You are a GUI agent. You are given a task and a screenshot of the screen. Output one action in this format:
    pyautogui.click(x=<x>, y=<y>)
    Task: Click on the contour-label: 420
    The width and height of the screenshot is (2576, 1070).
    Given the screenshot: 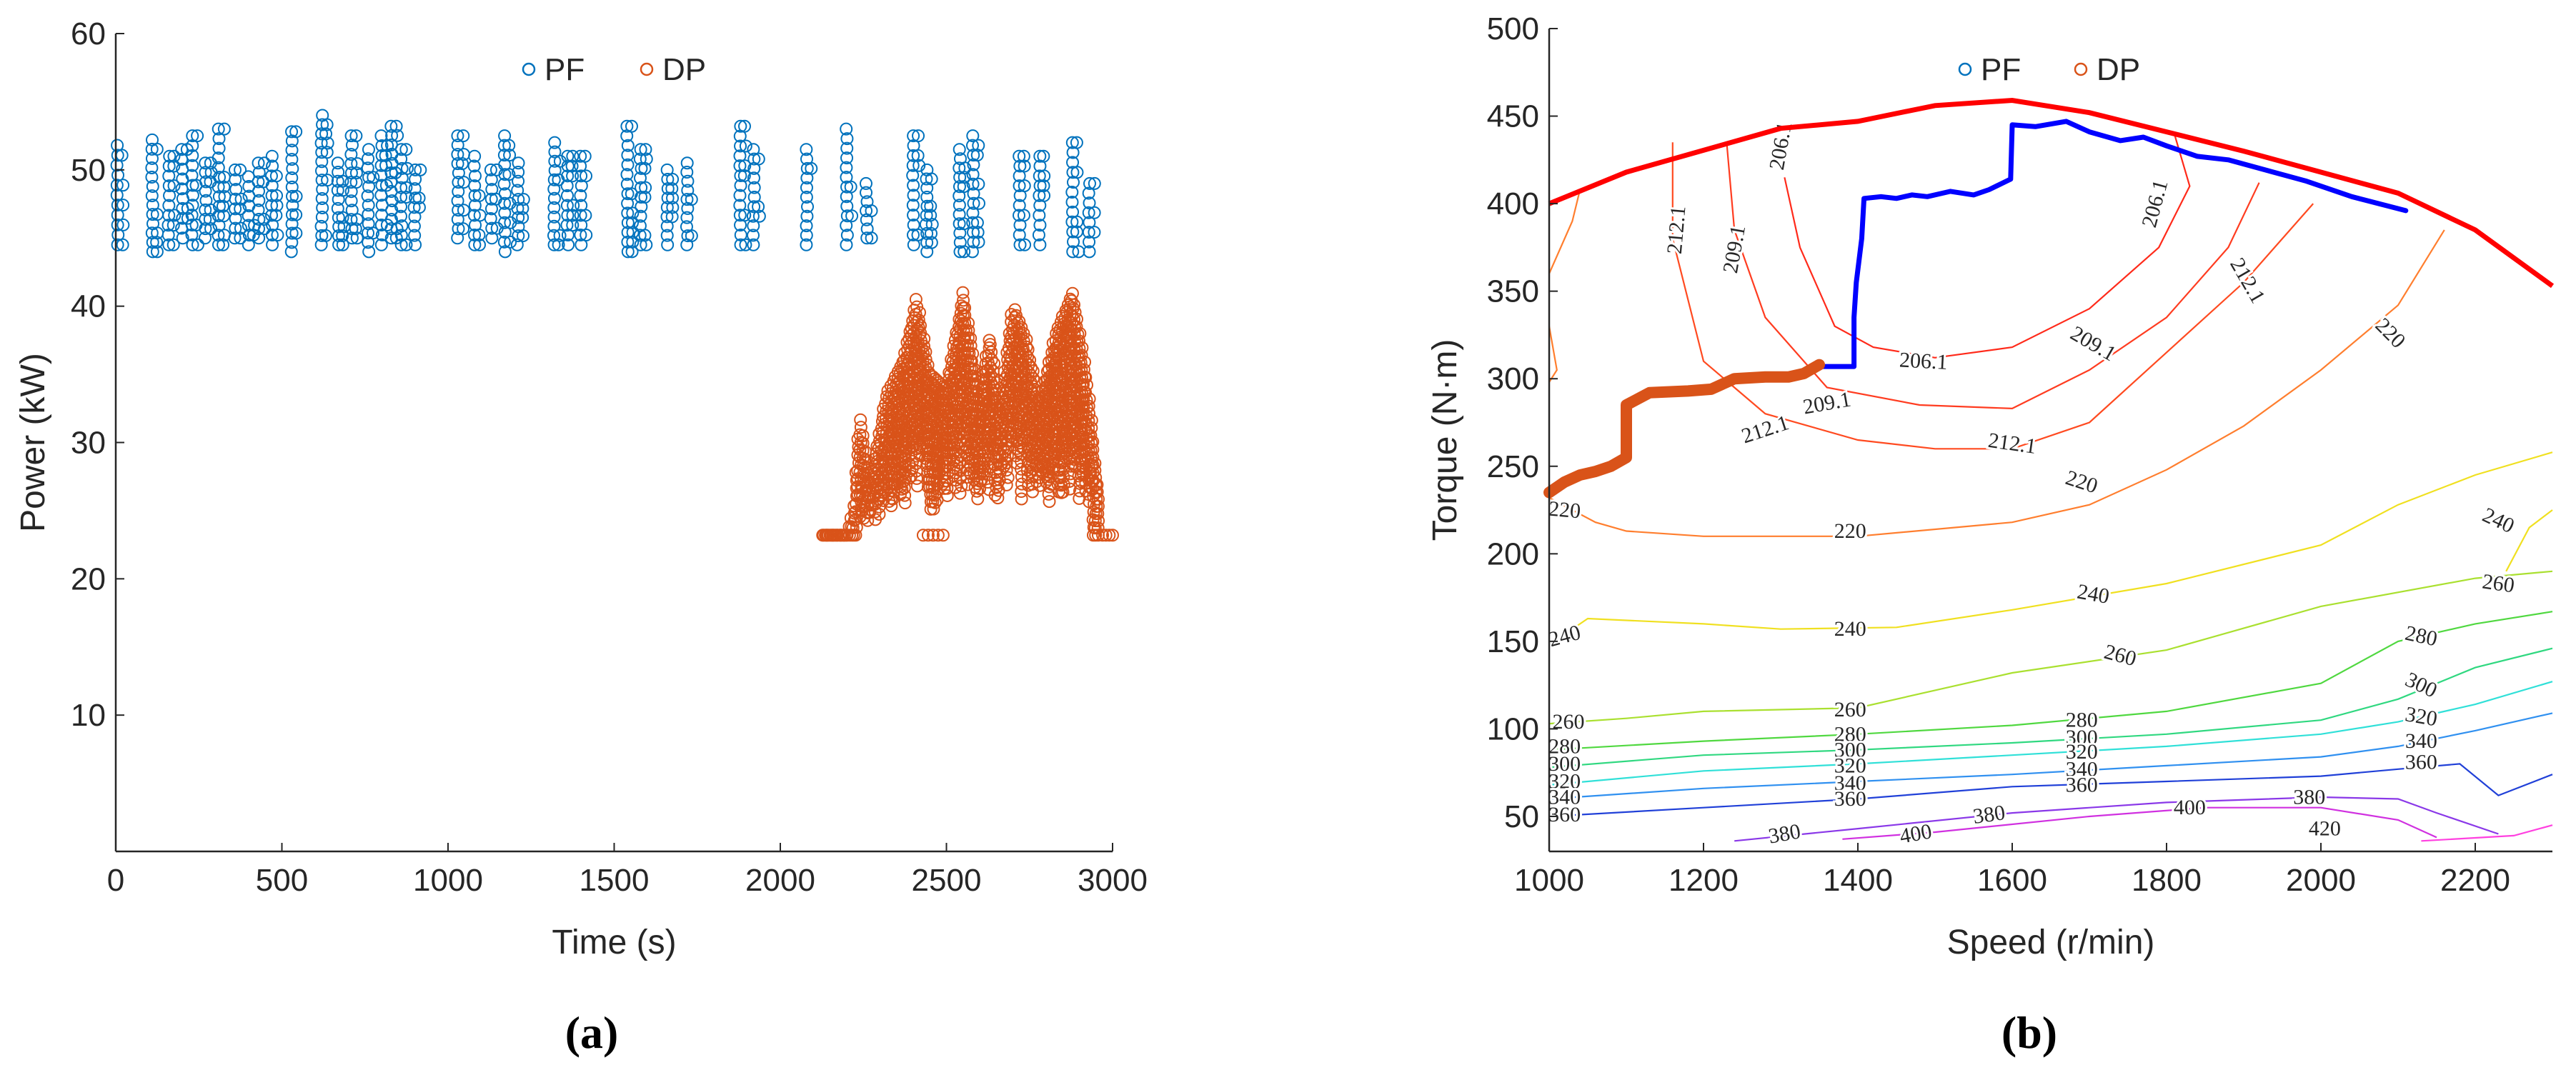 What is the action you would take?
    pyautogui.click(x=2325, y=829)
    